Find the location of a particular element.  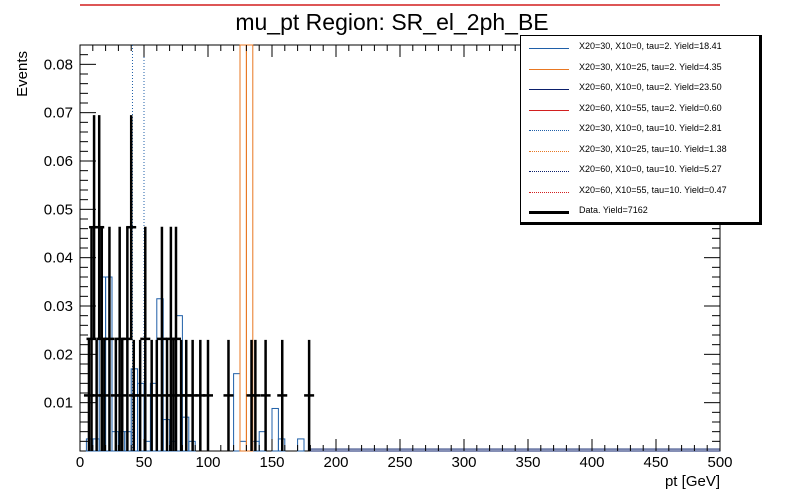

y-tick-label: 0.01 is located at coordinates (58, 403).